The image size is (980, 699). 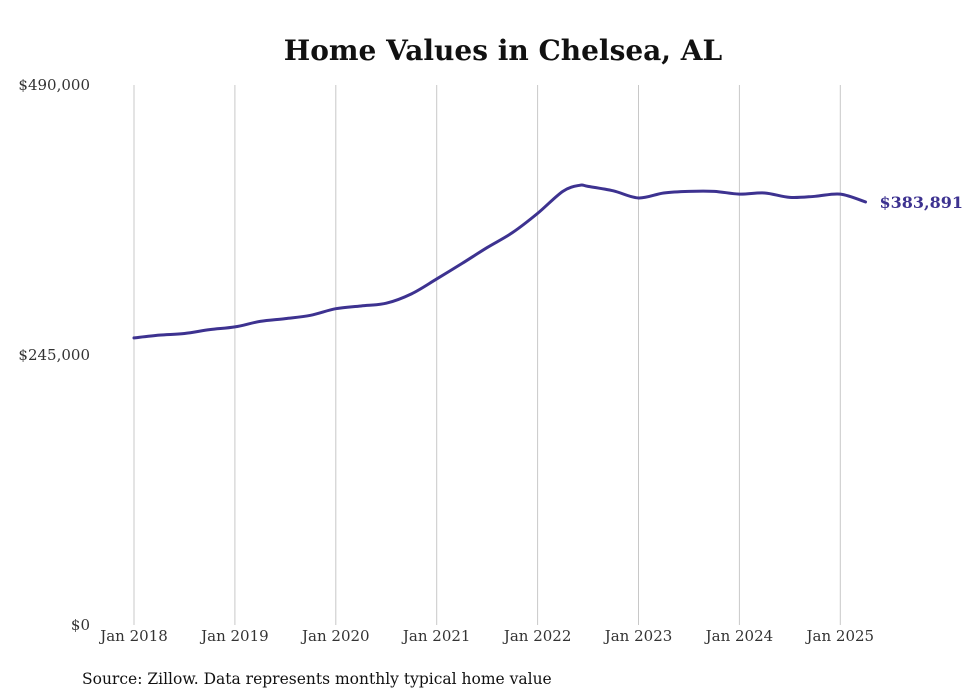 What do you see at coordinates (54, 85) in the screenshot?
I see `y-tick-label: $490,000` at bounding box center [54, 85].